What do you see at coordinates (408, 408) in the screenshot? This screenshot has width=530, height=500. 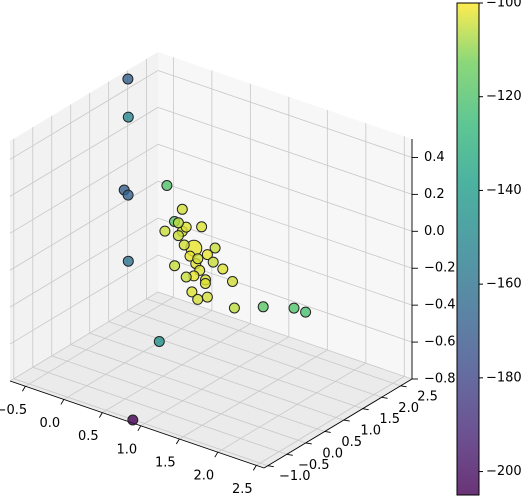 I see `y-tick-label: 2.0` at bounding box center [408, 408].